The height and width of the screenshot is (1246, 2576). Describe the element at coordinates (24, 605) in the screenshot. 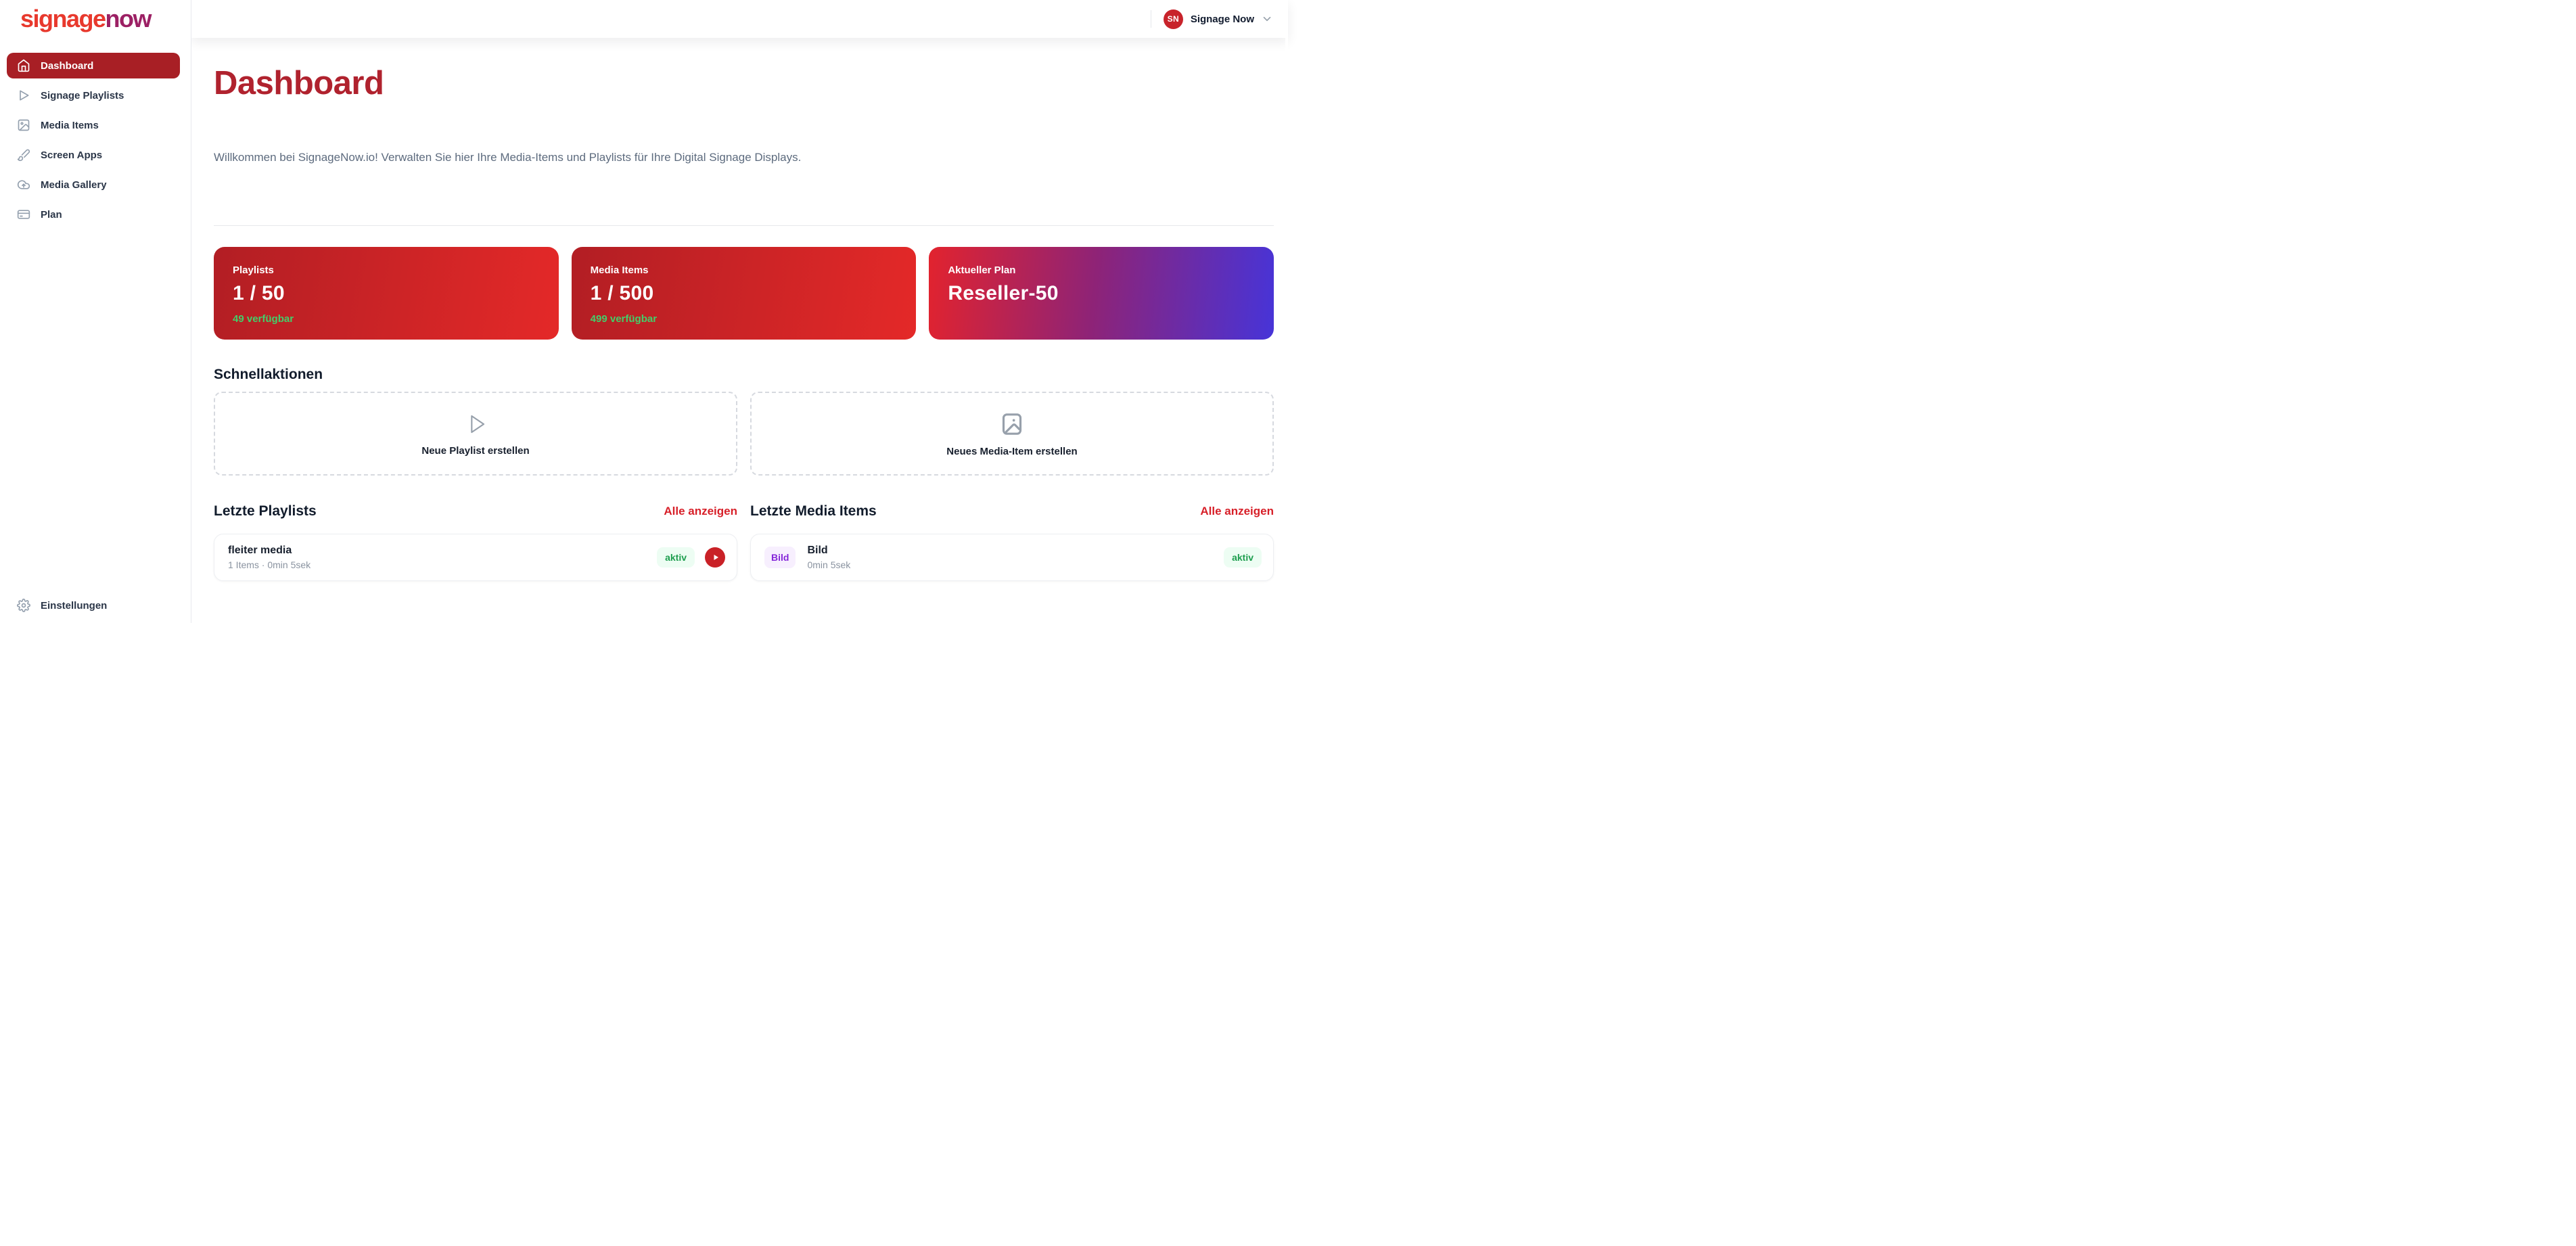

I see `gear-icon` at that location.